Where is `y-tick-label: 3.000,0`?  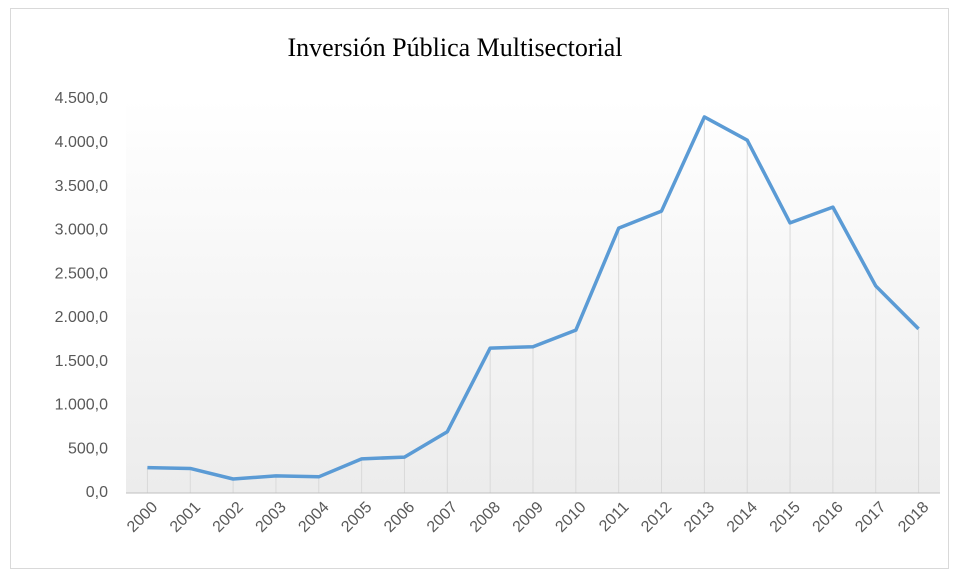
y-tick-label: 3.000,0 is located at coordinates (81, 230).